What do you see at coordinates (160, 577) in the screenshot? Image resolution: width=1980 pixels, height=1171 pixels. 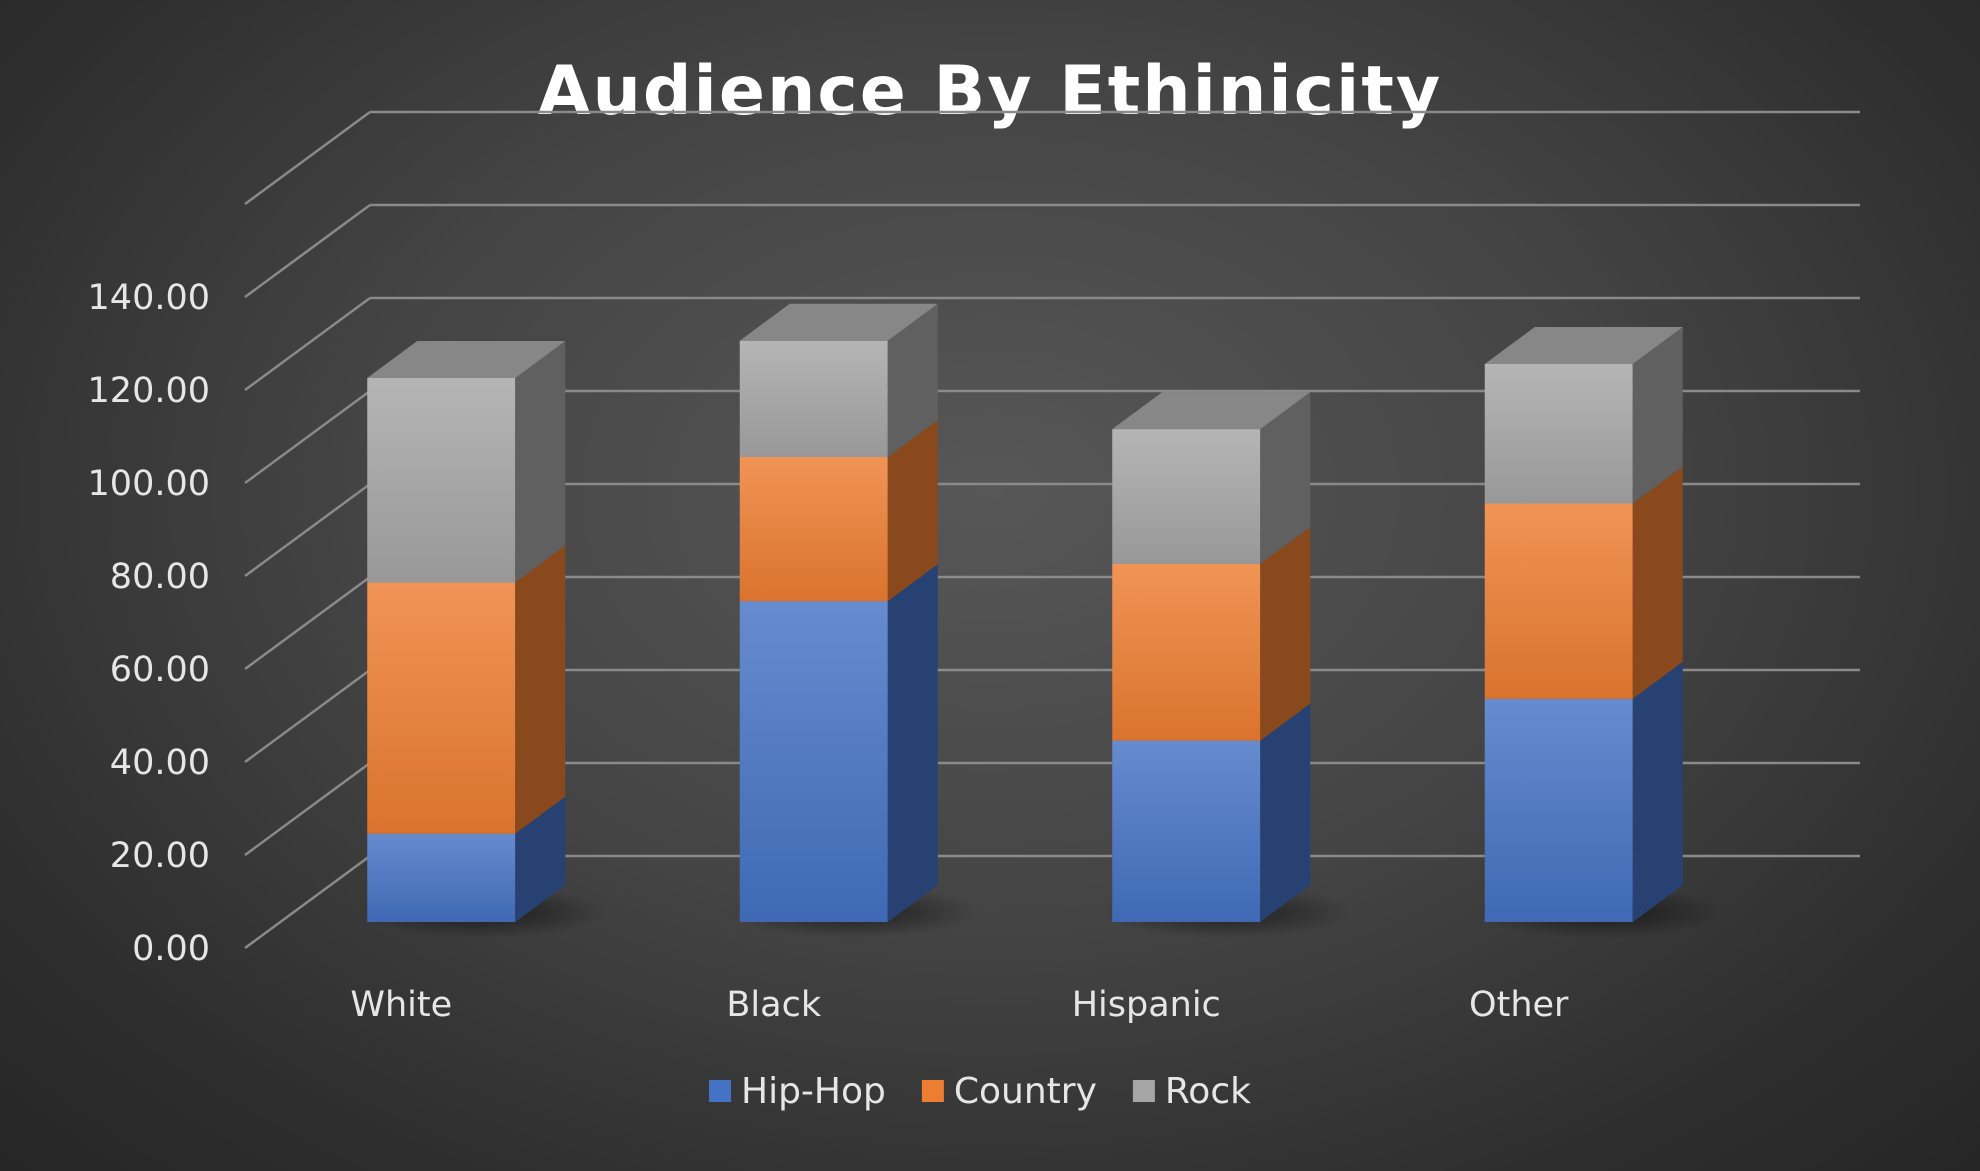 I see `y-tick-label: 80.00` at bounding box center [160, 577].